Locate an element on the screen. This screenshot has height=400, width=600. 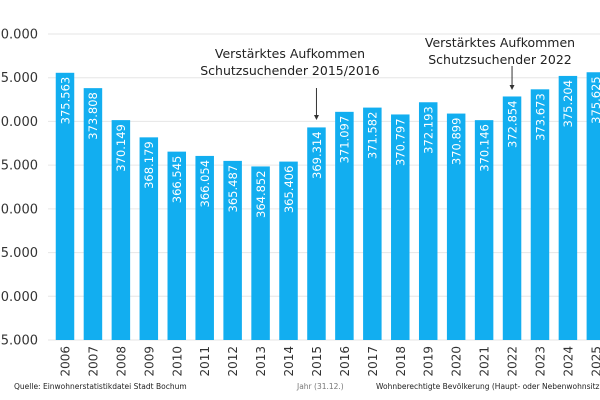
x-tick-label: 2012 is located at coordinates (233, 361).